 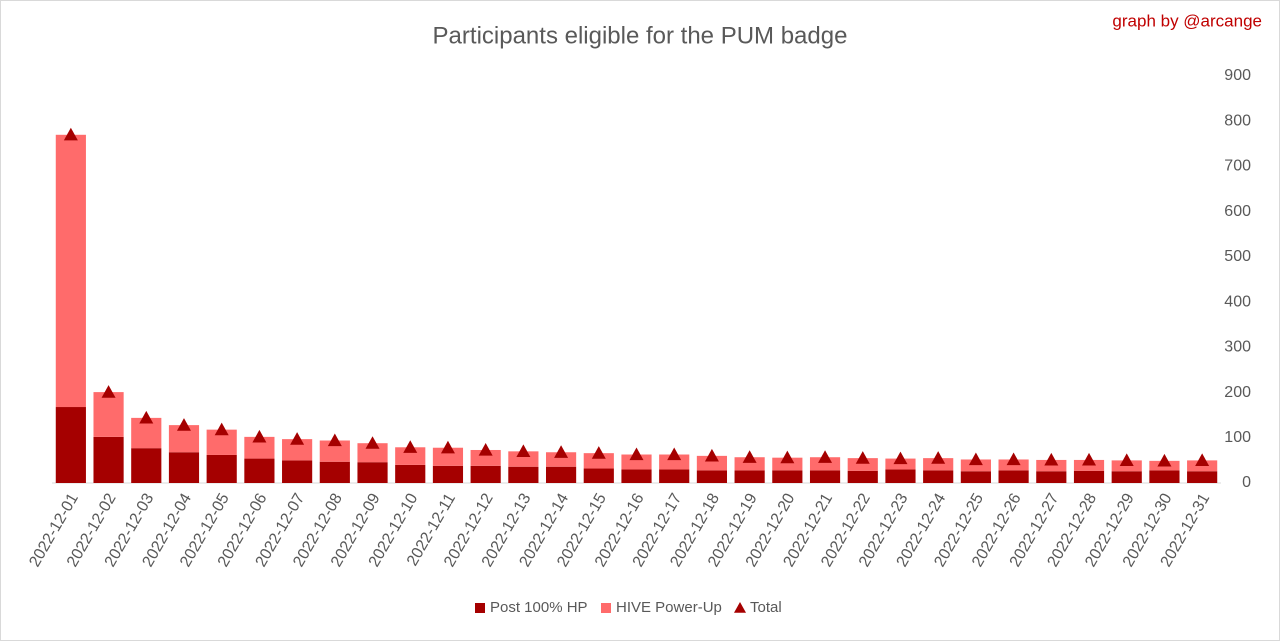 I want to click on y-tick-label: 800, so click(x=1237, y=120).